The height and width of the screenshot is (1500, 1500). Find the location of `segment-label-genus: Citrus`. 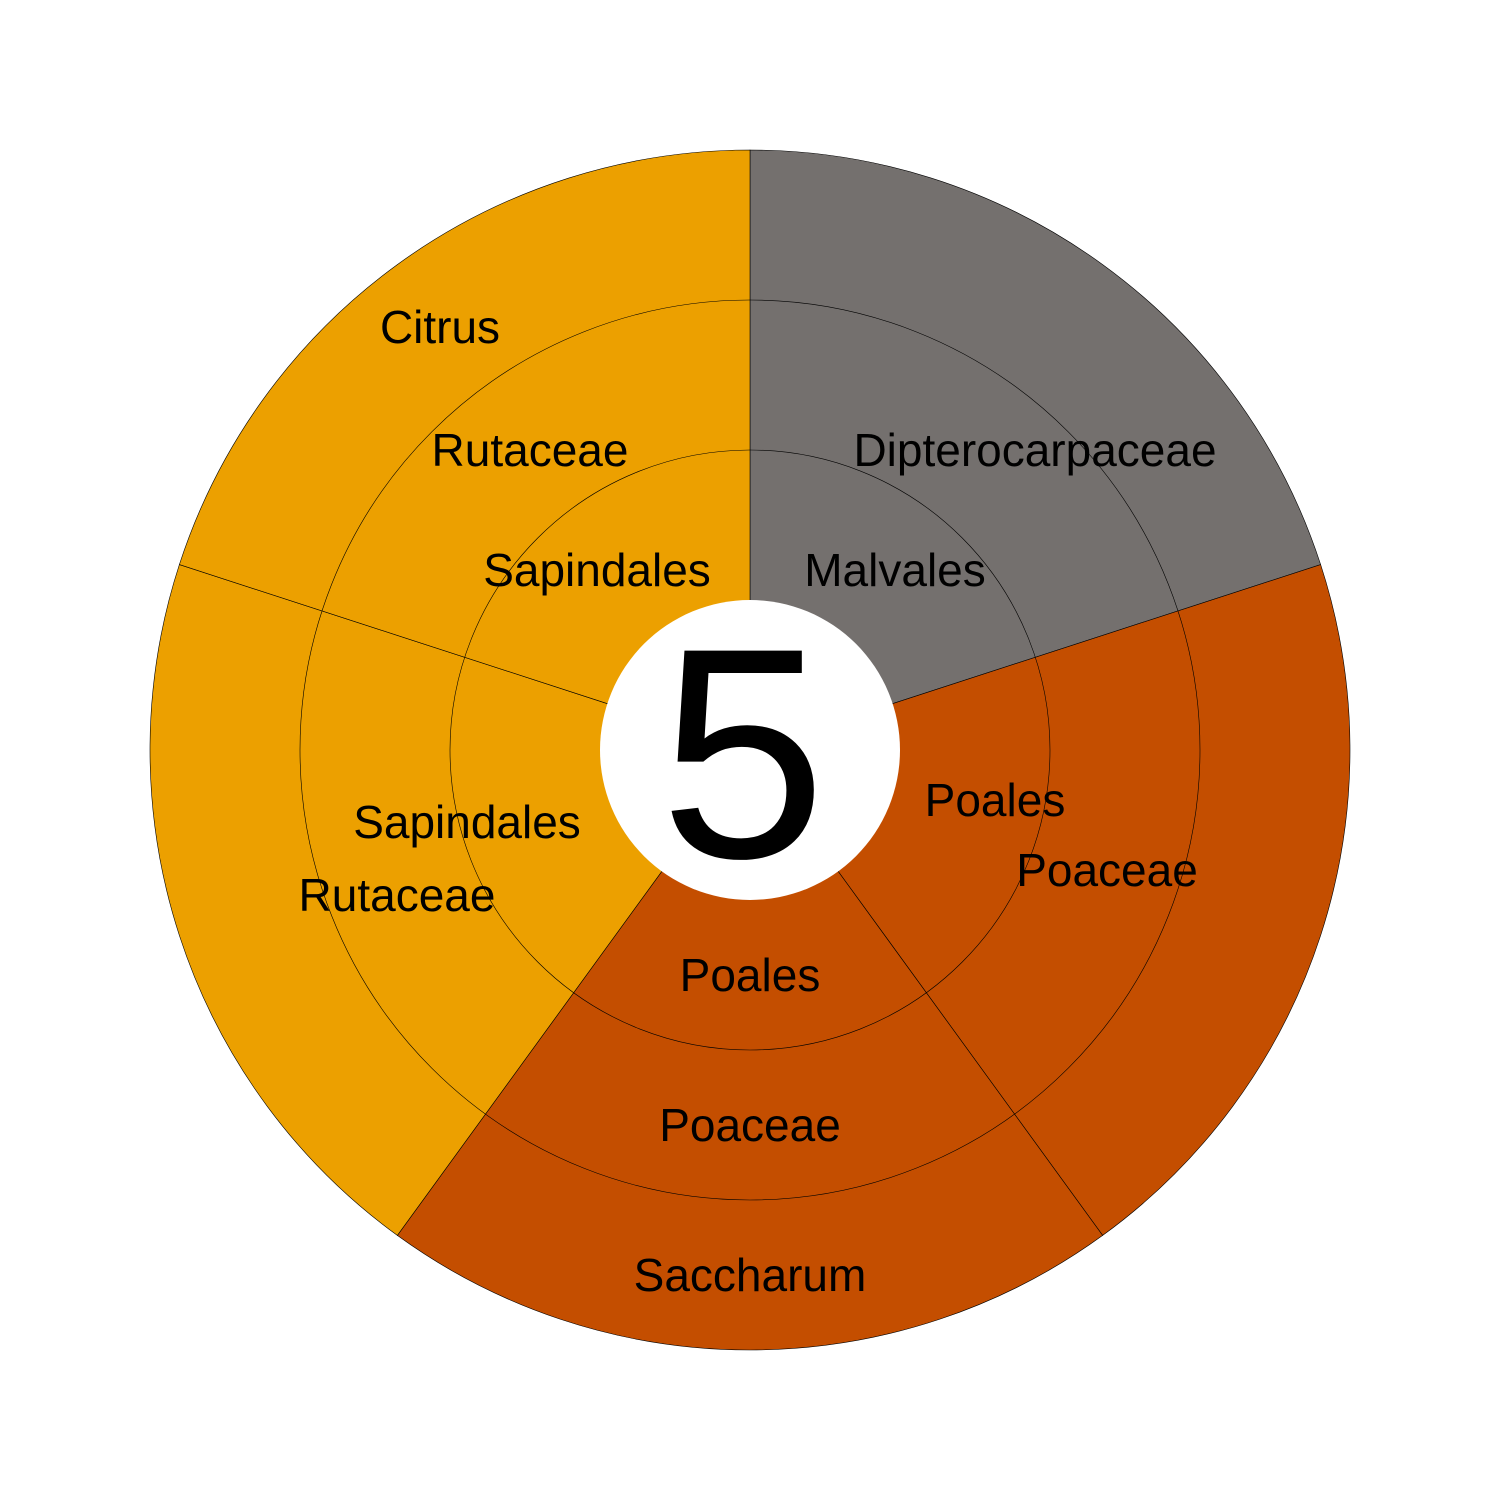

segment-label-genus: Citrus is located at coordinates (440, 327).